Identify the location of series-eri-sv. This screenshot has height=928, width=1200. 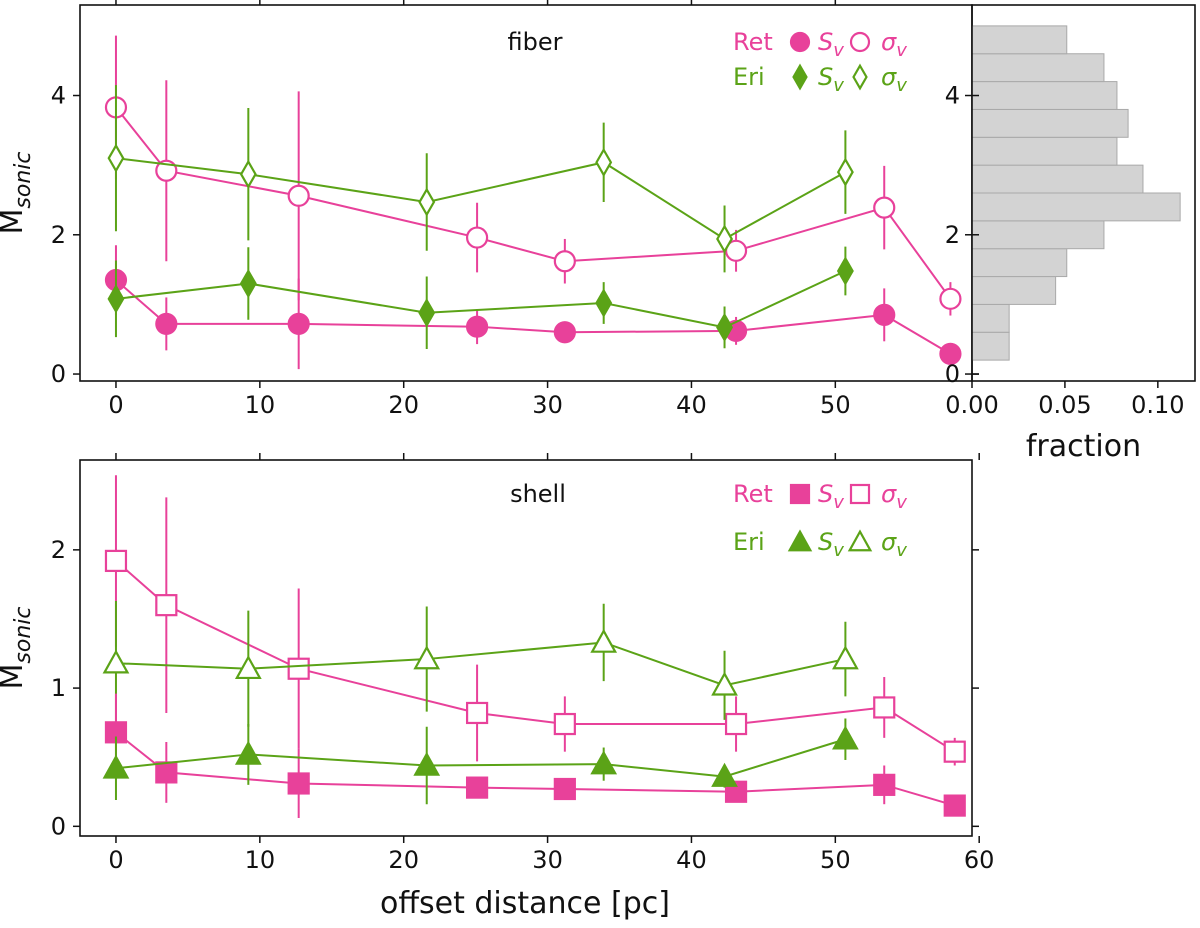
(480, 761).